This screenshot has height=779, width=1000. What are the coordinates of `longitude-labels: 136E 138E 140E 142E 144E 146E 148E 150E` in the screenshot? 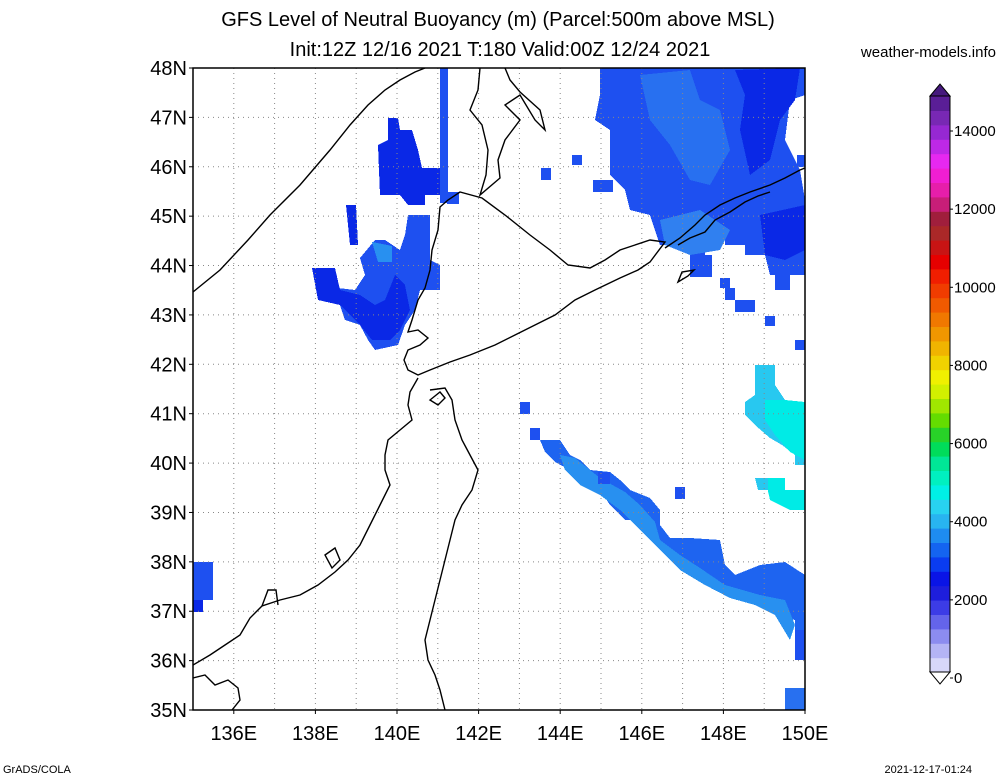 It's located at (519, 727).